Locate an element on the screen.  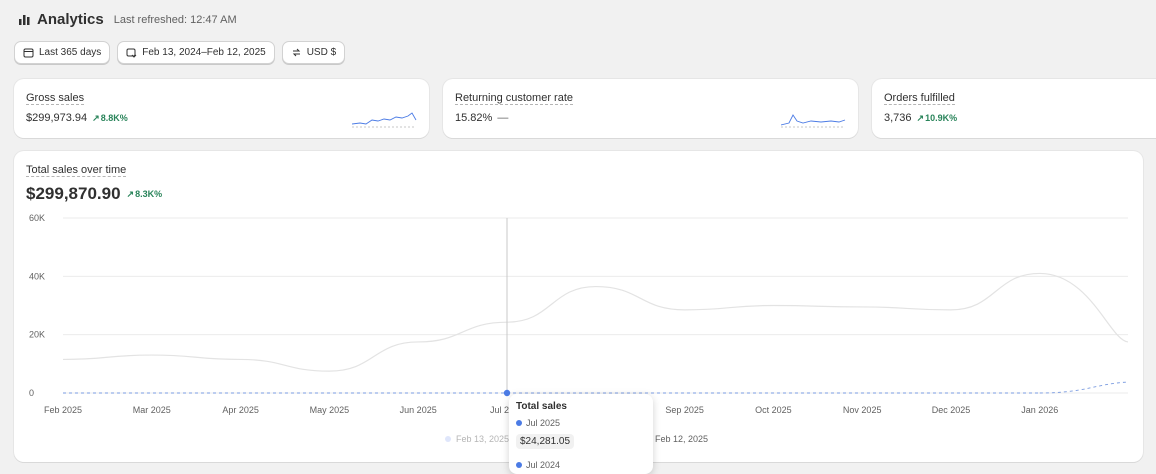
kpi-title: Gross sales is located at coordinates (55, 98).